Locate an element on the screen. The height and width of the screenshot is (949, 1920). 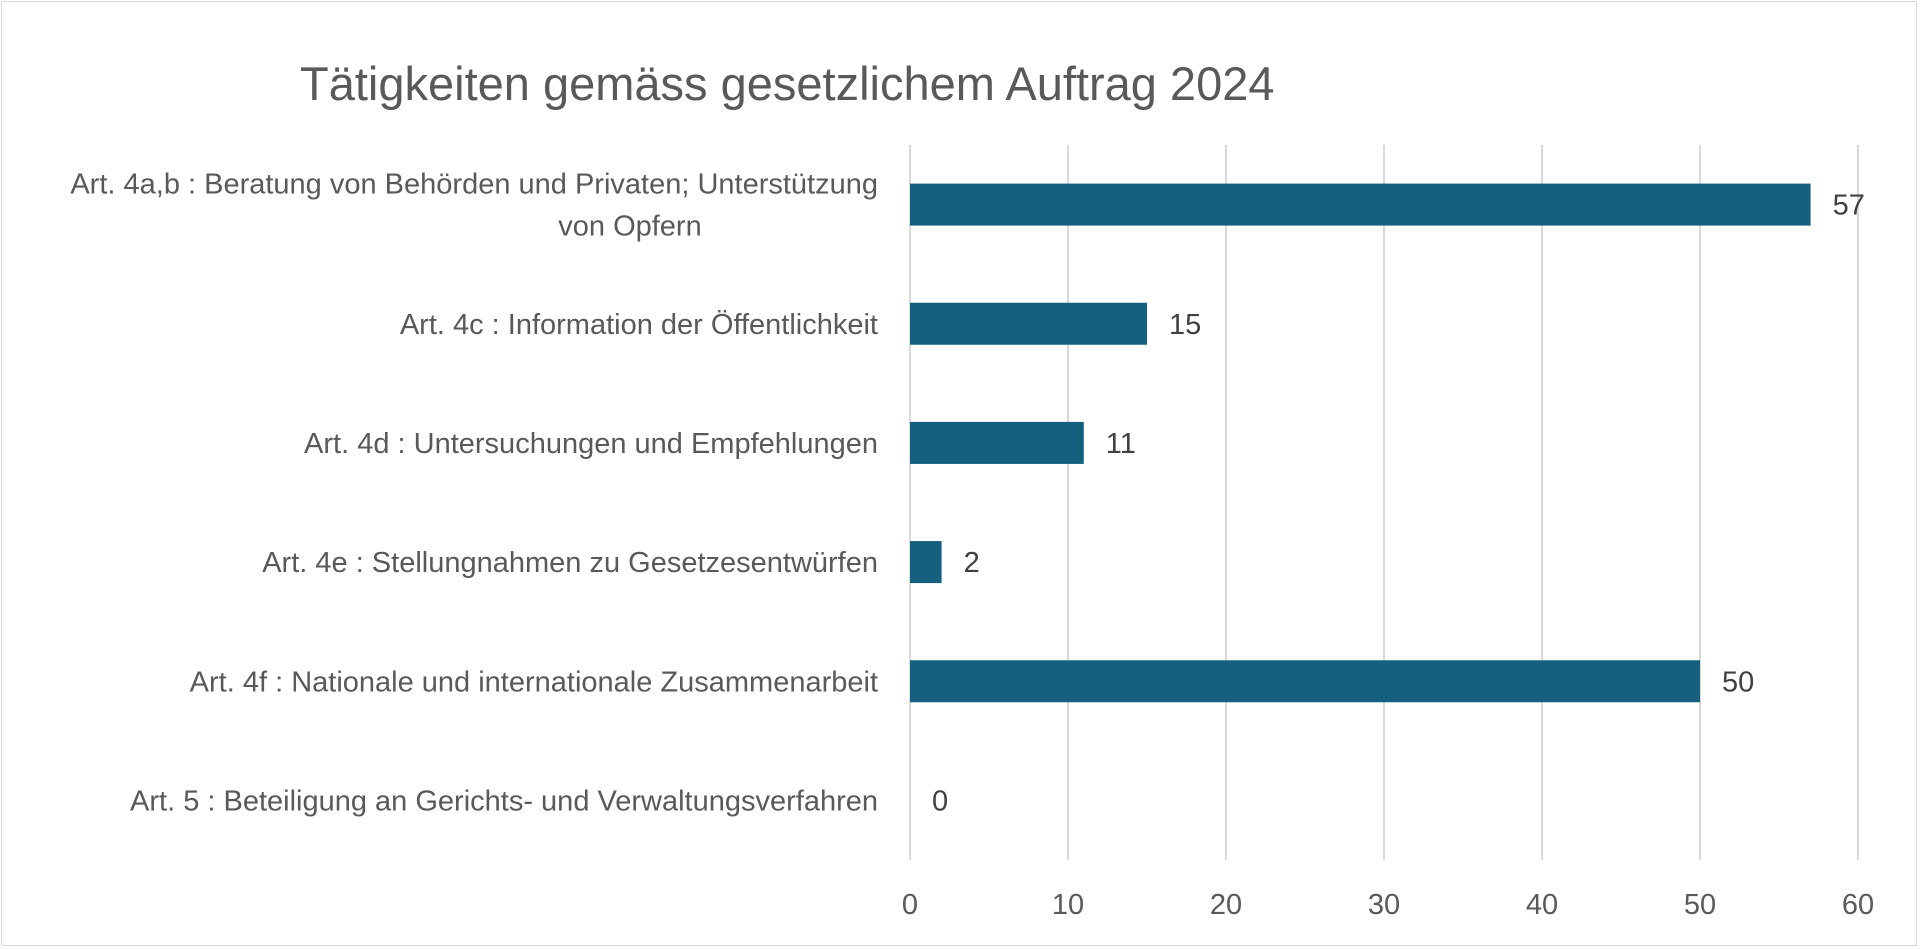
data-label-0: 57 is located at coordinates (1849, 206).